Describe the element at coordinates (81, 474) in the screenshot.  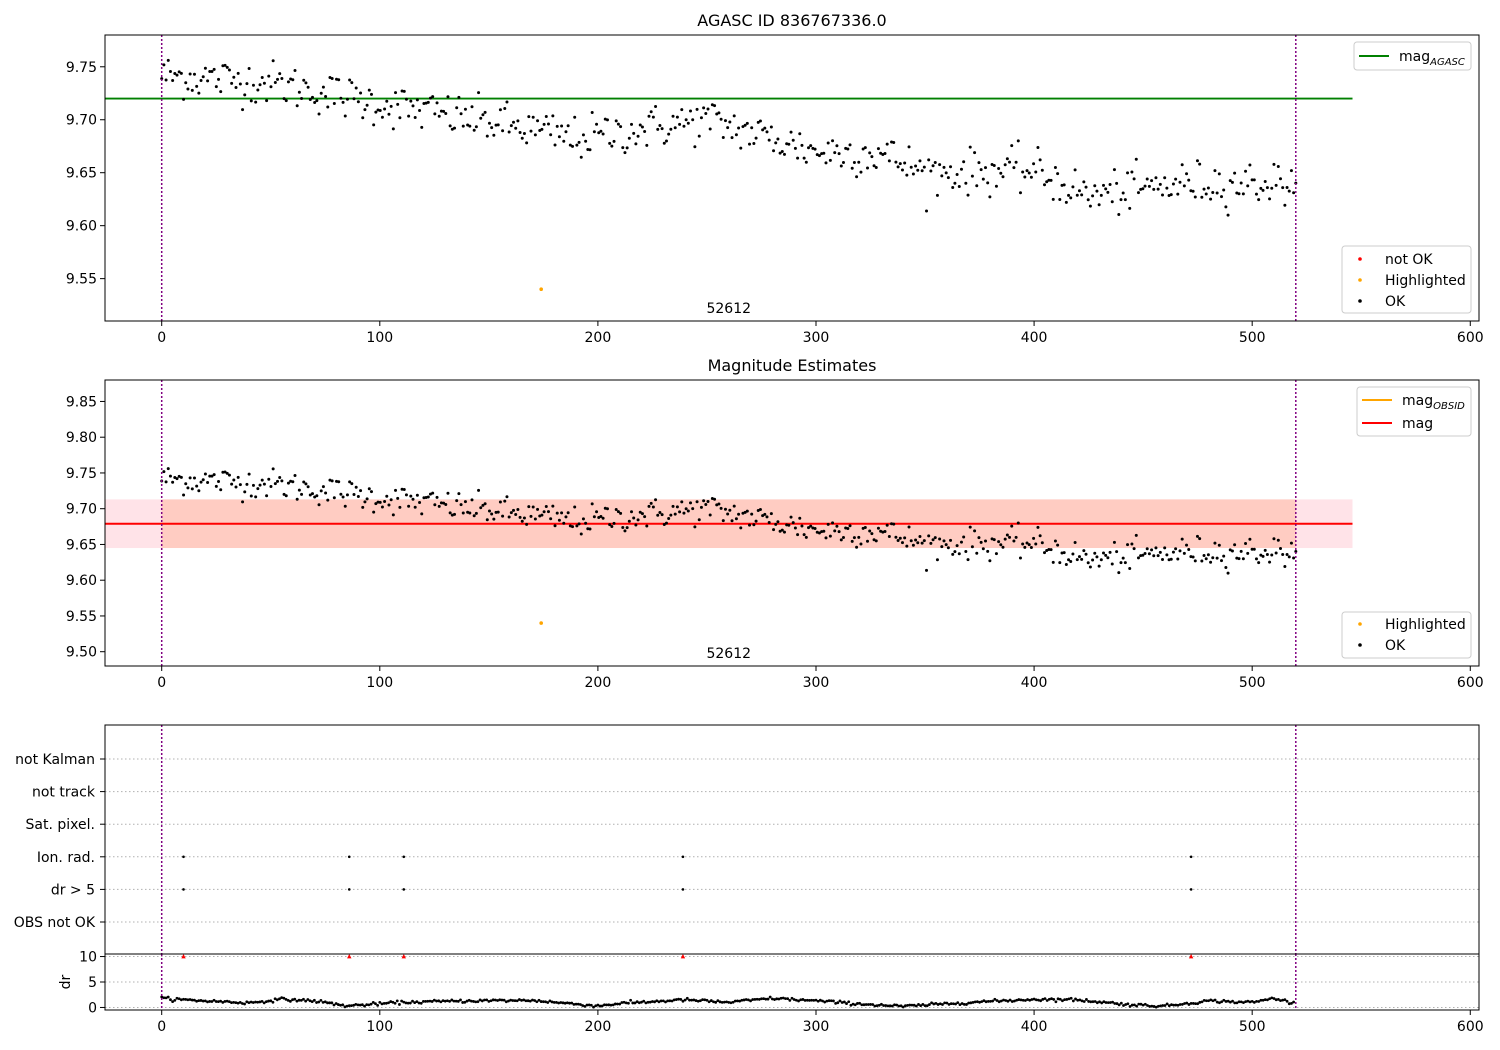
I see `y-tick-label: 9.75` at that location.